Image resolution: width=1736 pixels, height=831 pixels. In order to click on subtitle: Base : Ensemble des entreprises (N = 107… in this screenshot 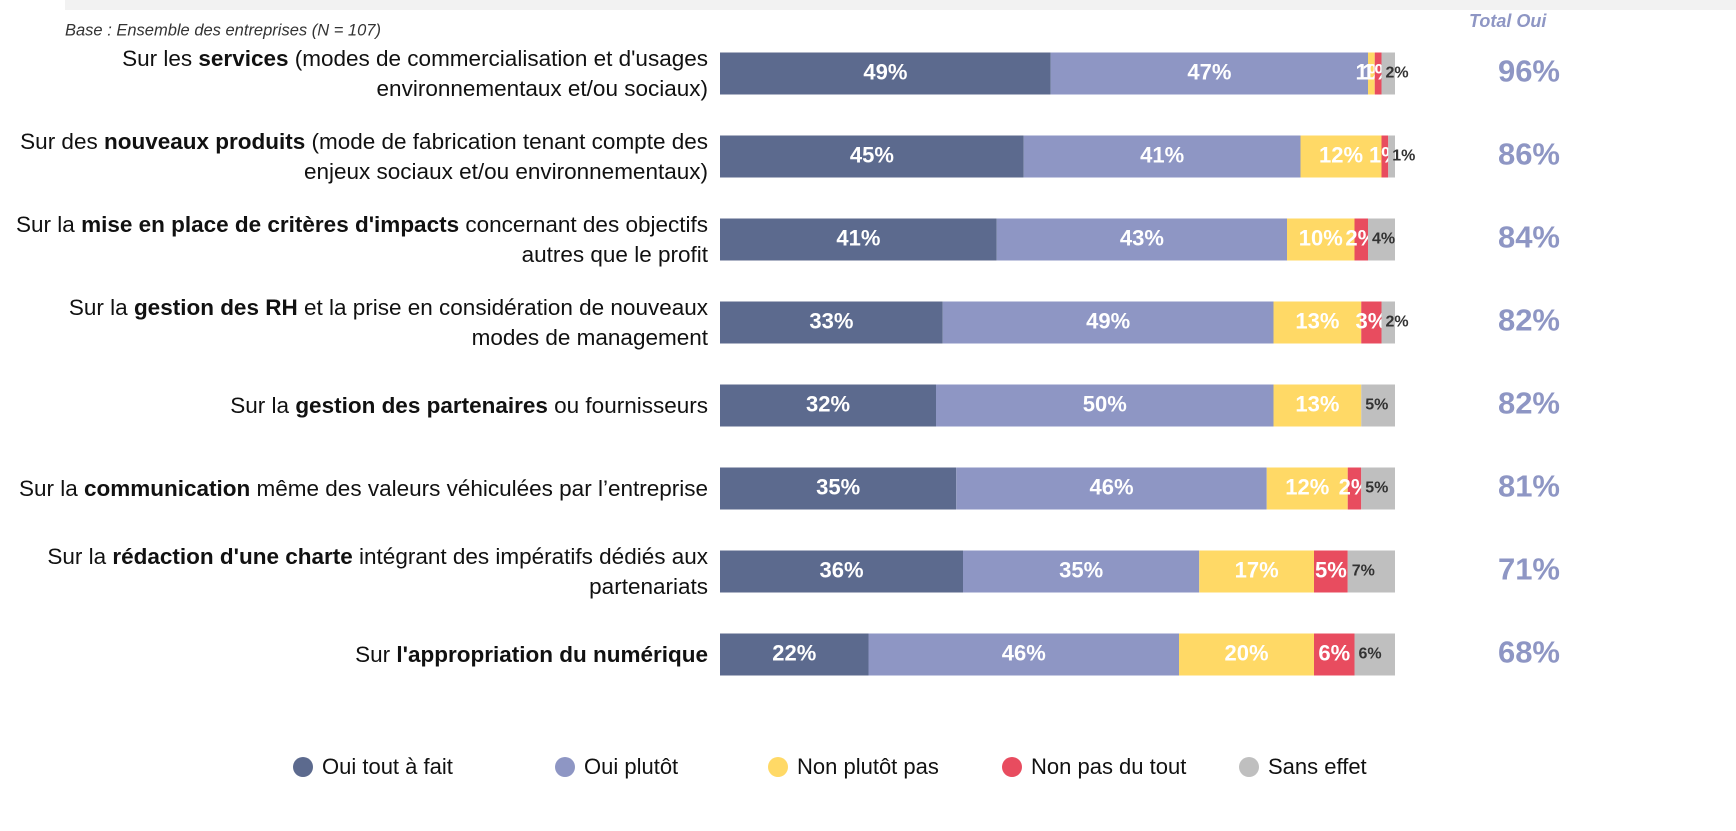, I will do `click(223, 30)`.